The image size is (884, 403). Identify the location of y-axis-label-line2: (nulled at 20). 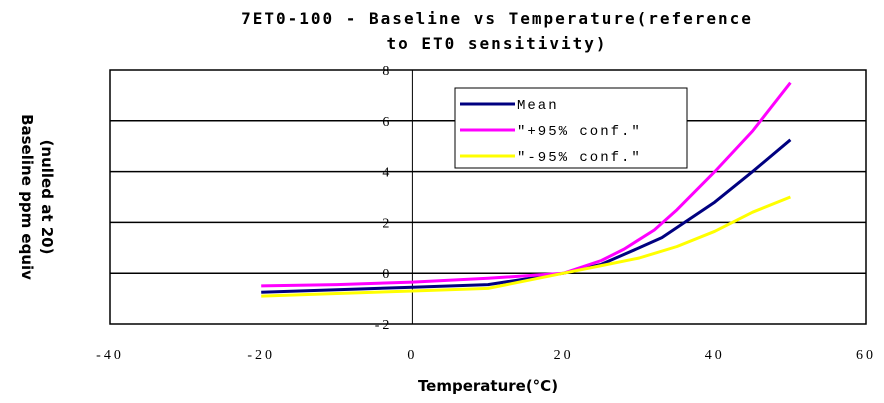
(47, 197).